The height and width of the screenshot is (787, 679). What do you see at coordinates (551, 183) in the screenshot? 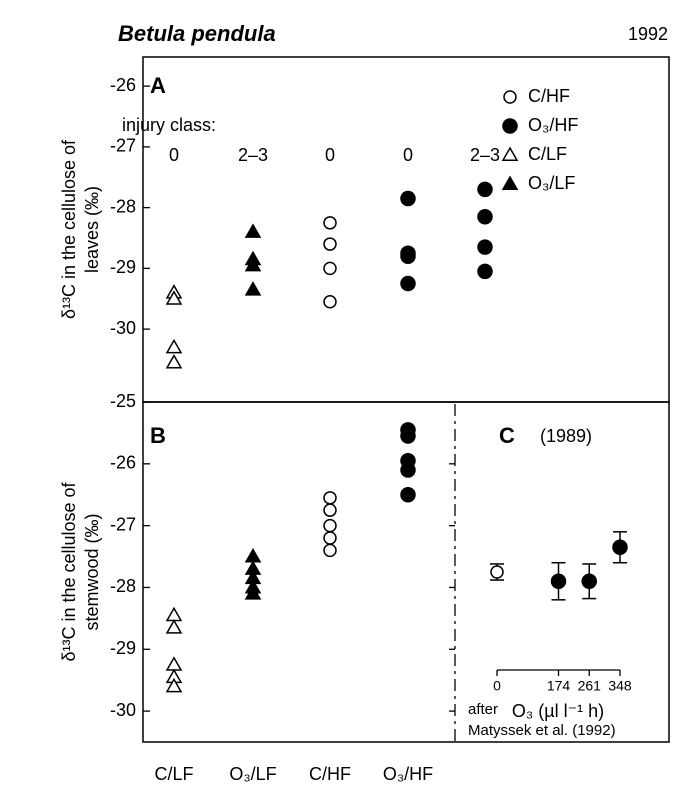
I see `legend-label: O₃/LF` at bounding box center [551, 183].